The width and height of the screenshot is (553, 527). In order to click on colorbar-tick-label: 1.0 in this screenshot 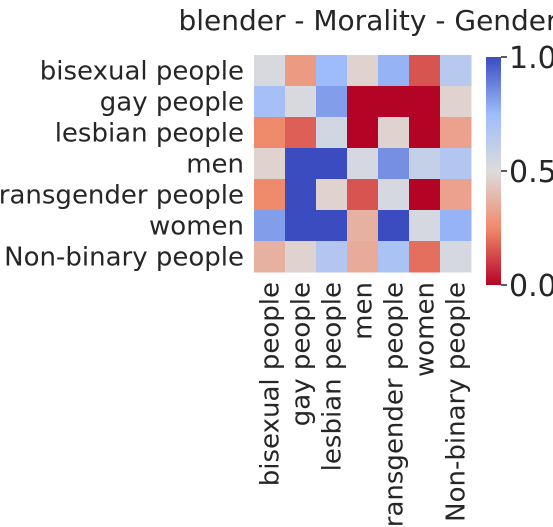, I will do `click(531, 58)`.